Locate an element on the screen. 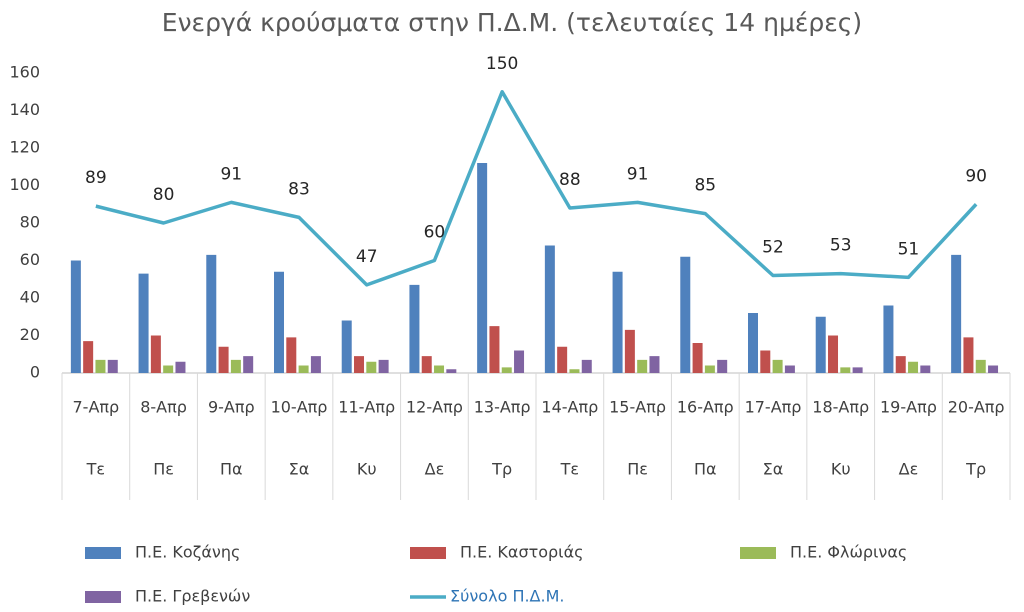 The image size is (1024, 612). data-label: 150 is located at coordinates (502, 64).